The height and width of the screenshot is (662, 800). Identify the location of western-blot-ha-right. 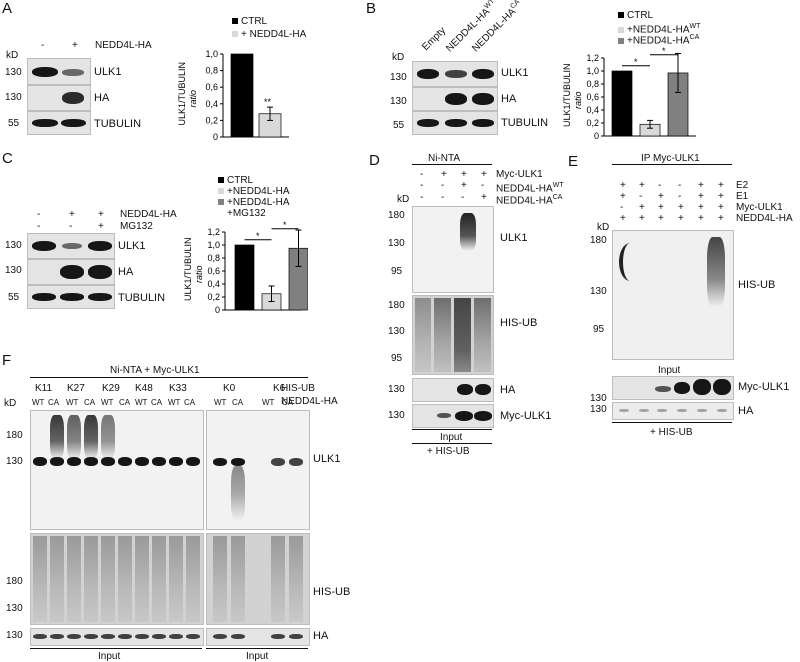
(258, 637).